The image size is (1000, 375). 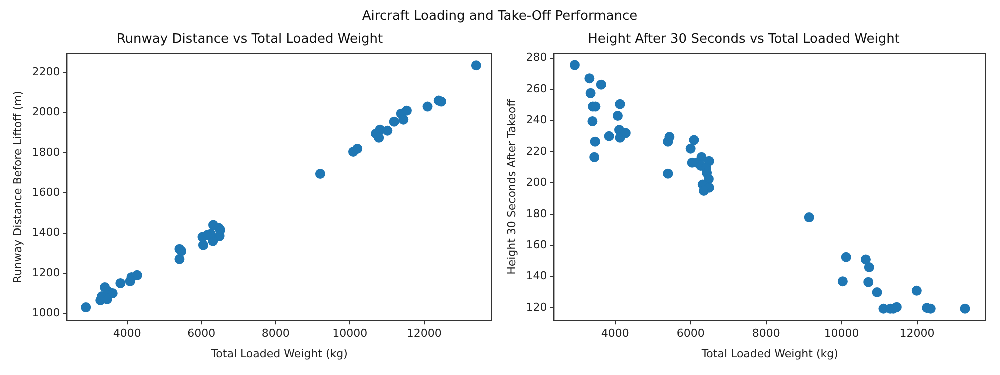 What do you see at coordinates (46, 112) in the screenshot?
I see `y-tick-label: 2000` at bounding box center [46, 112].